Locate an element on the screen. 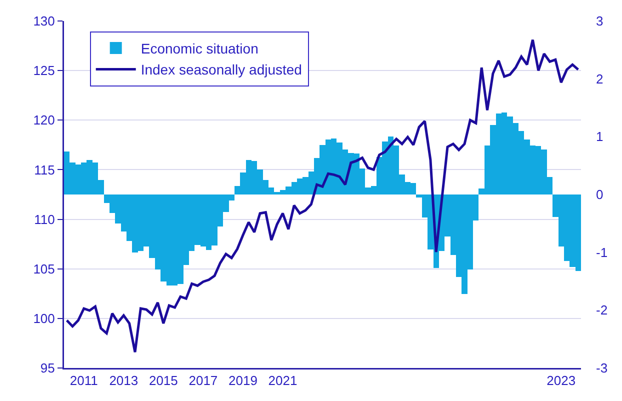  y-tick-label: 100 is located at coordinates (44, 318).